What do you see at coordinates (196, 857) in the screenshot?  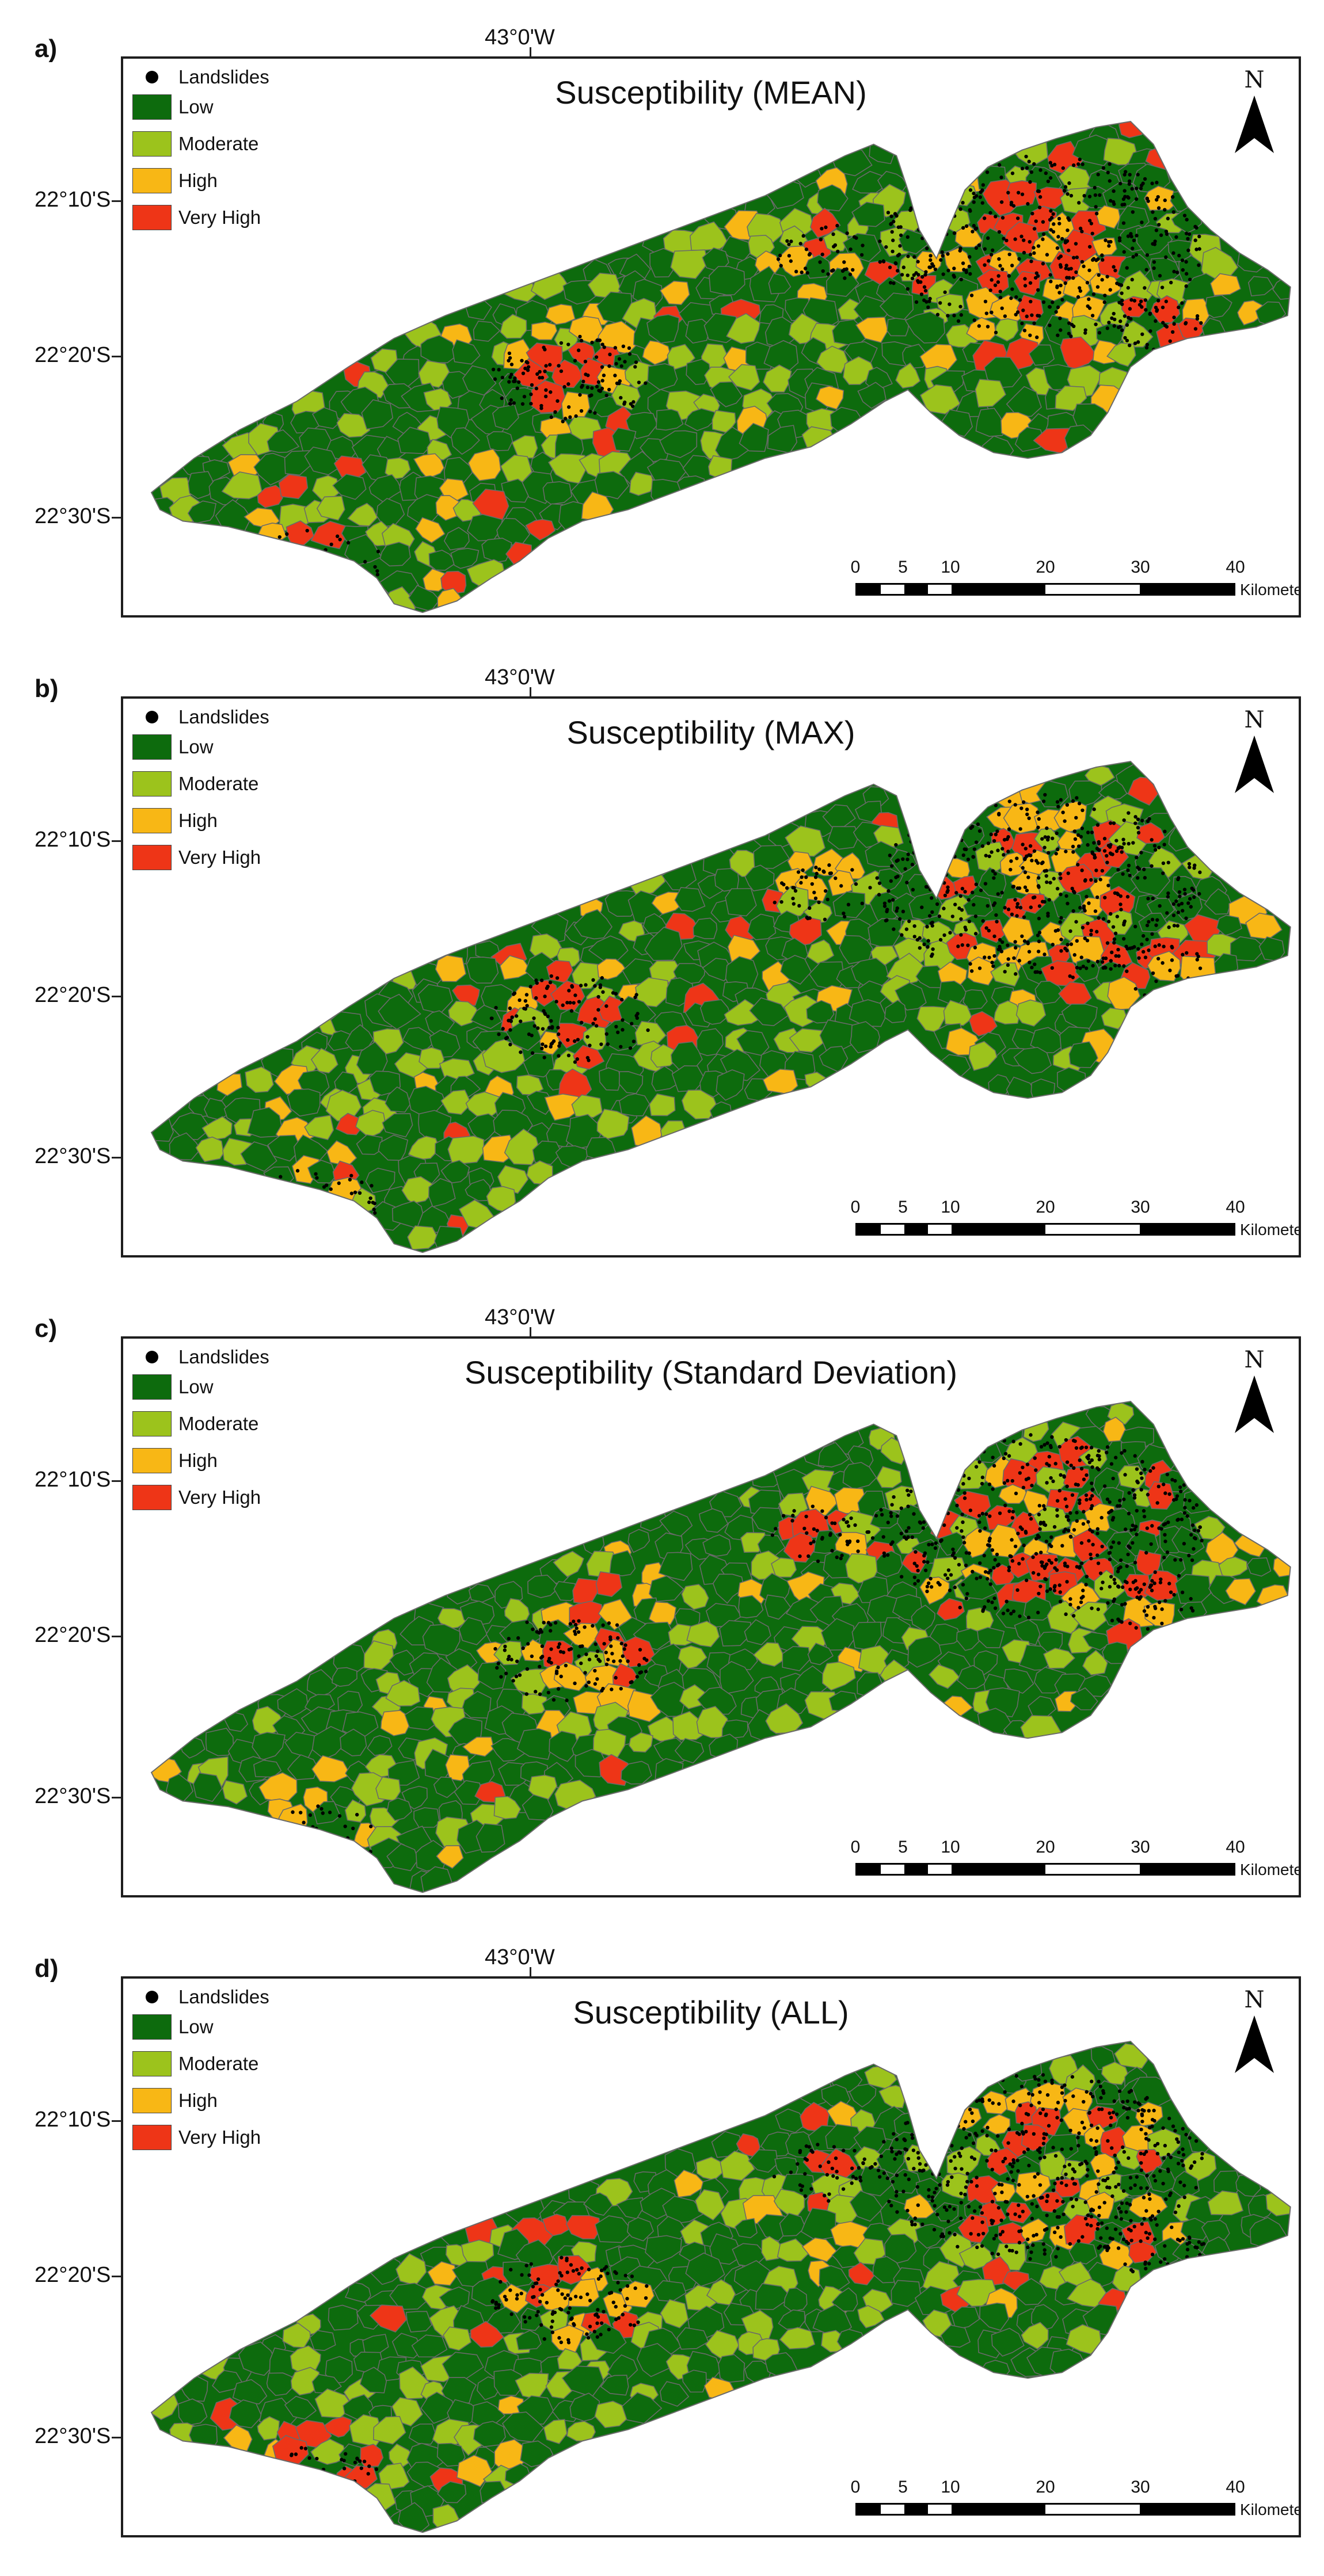 I see `legend-item-very-high: Very High` at bounding box center [196, 857].